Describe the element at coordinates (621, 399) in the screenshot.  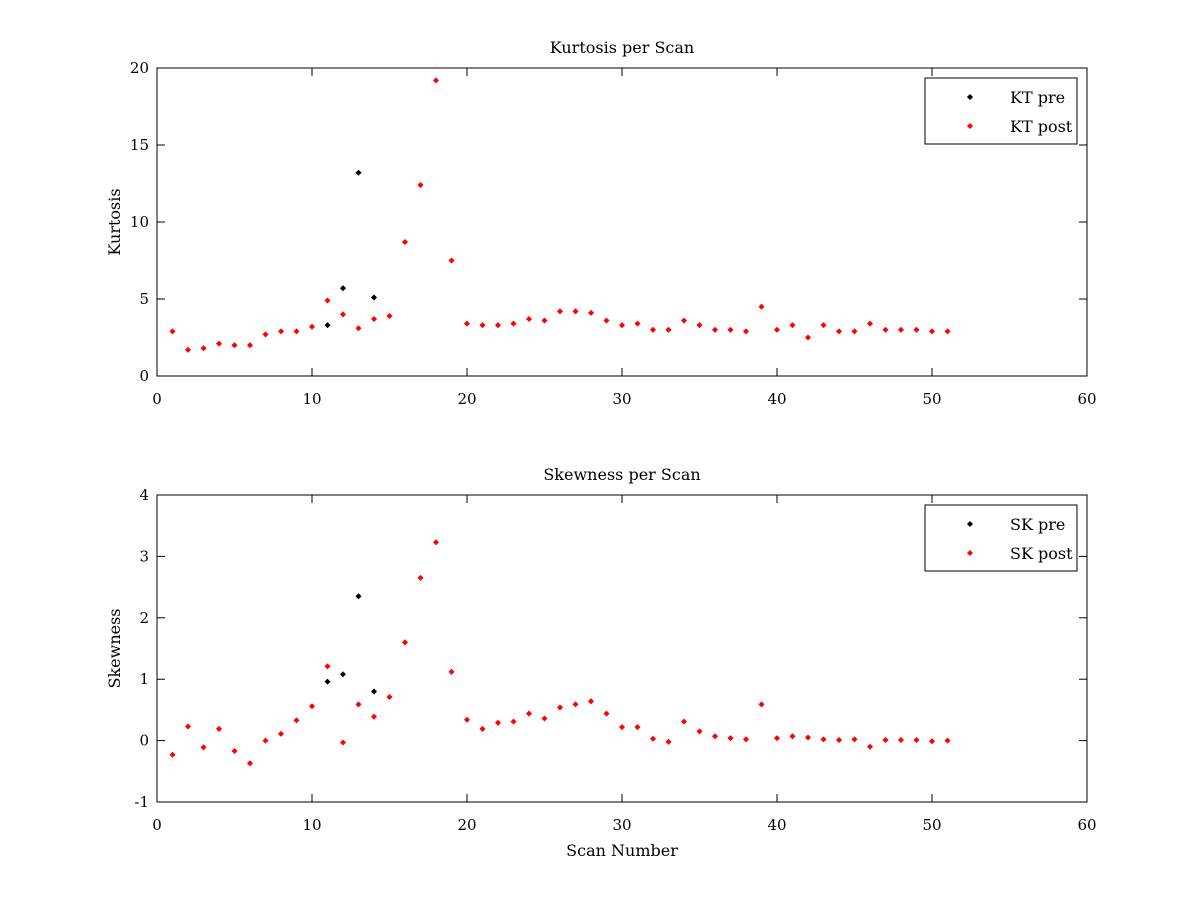
I see `x-tick-label: 30` at that location.